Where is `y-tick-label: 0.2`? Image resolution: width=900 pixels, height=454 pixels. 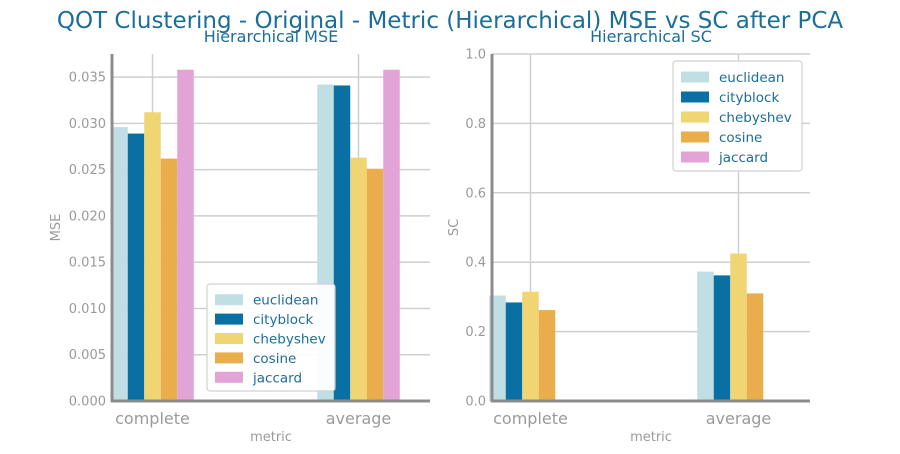 y-tick-label: 0.2 is located at coordinates (475, 332).